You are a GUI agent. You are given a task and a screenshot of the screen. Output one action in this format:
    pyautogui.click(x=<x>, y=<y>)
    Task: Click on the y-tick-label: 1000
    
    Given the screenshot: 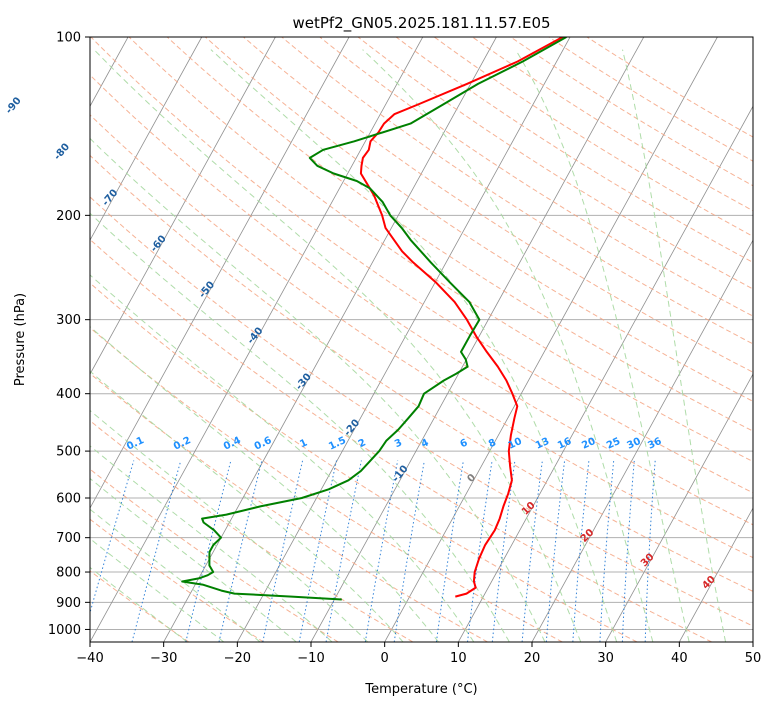 What is the action you would take?
    pyautogui.click(x=64, y=630)
    